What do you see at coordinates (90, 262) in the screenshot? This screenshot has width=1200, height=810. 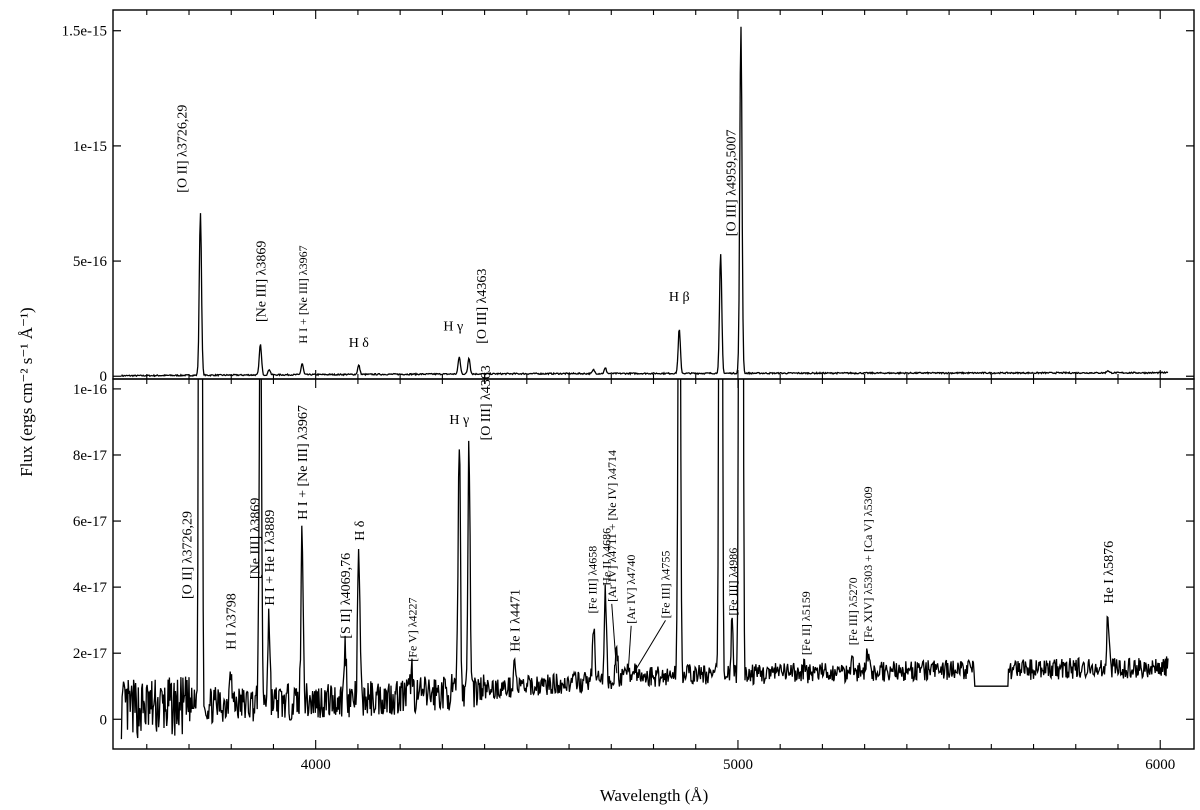 I see `y-tick-label: 5e-16` at bounding box center [90, 262].